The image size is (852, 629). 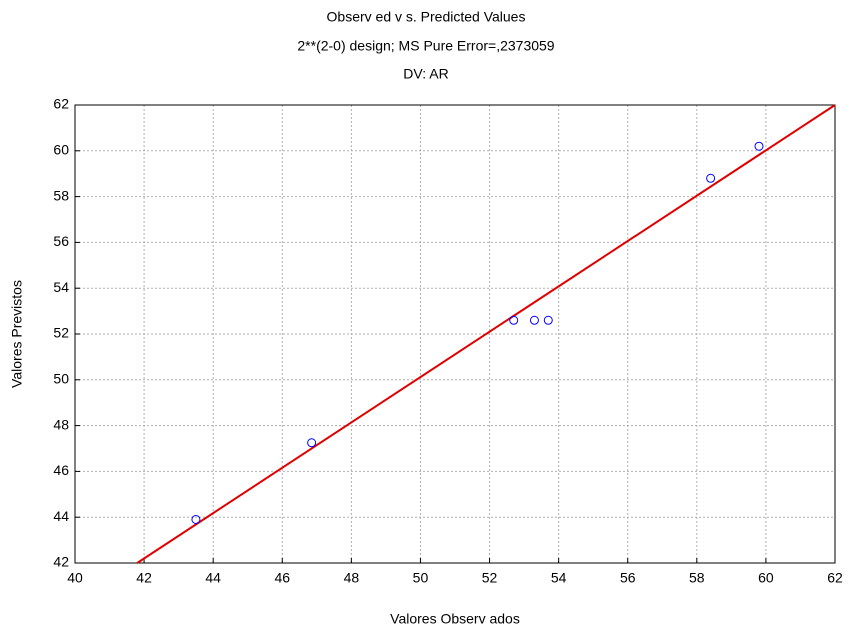 I want to click on chart-subtitle: 2**(2-0) design; MS Pure Error=,2373059, so click(x=425, y=46).